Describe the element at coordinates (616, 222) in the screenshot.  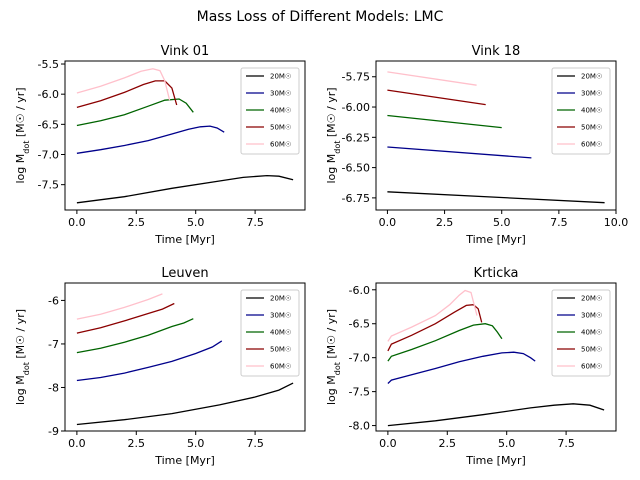
I see `x-tick-label: 10.0` at that location.